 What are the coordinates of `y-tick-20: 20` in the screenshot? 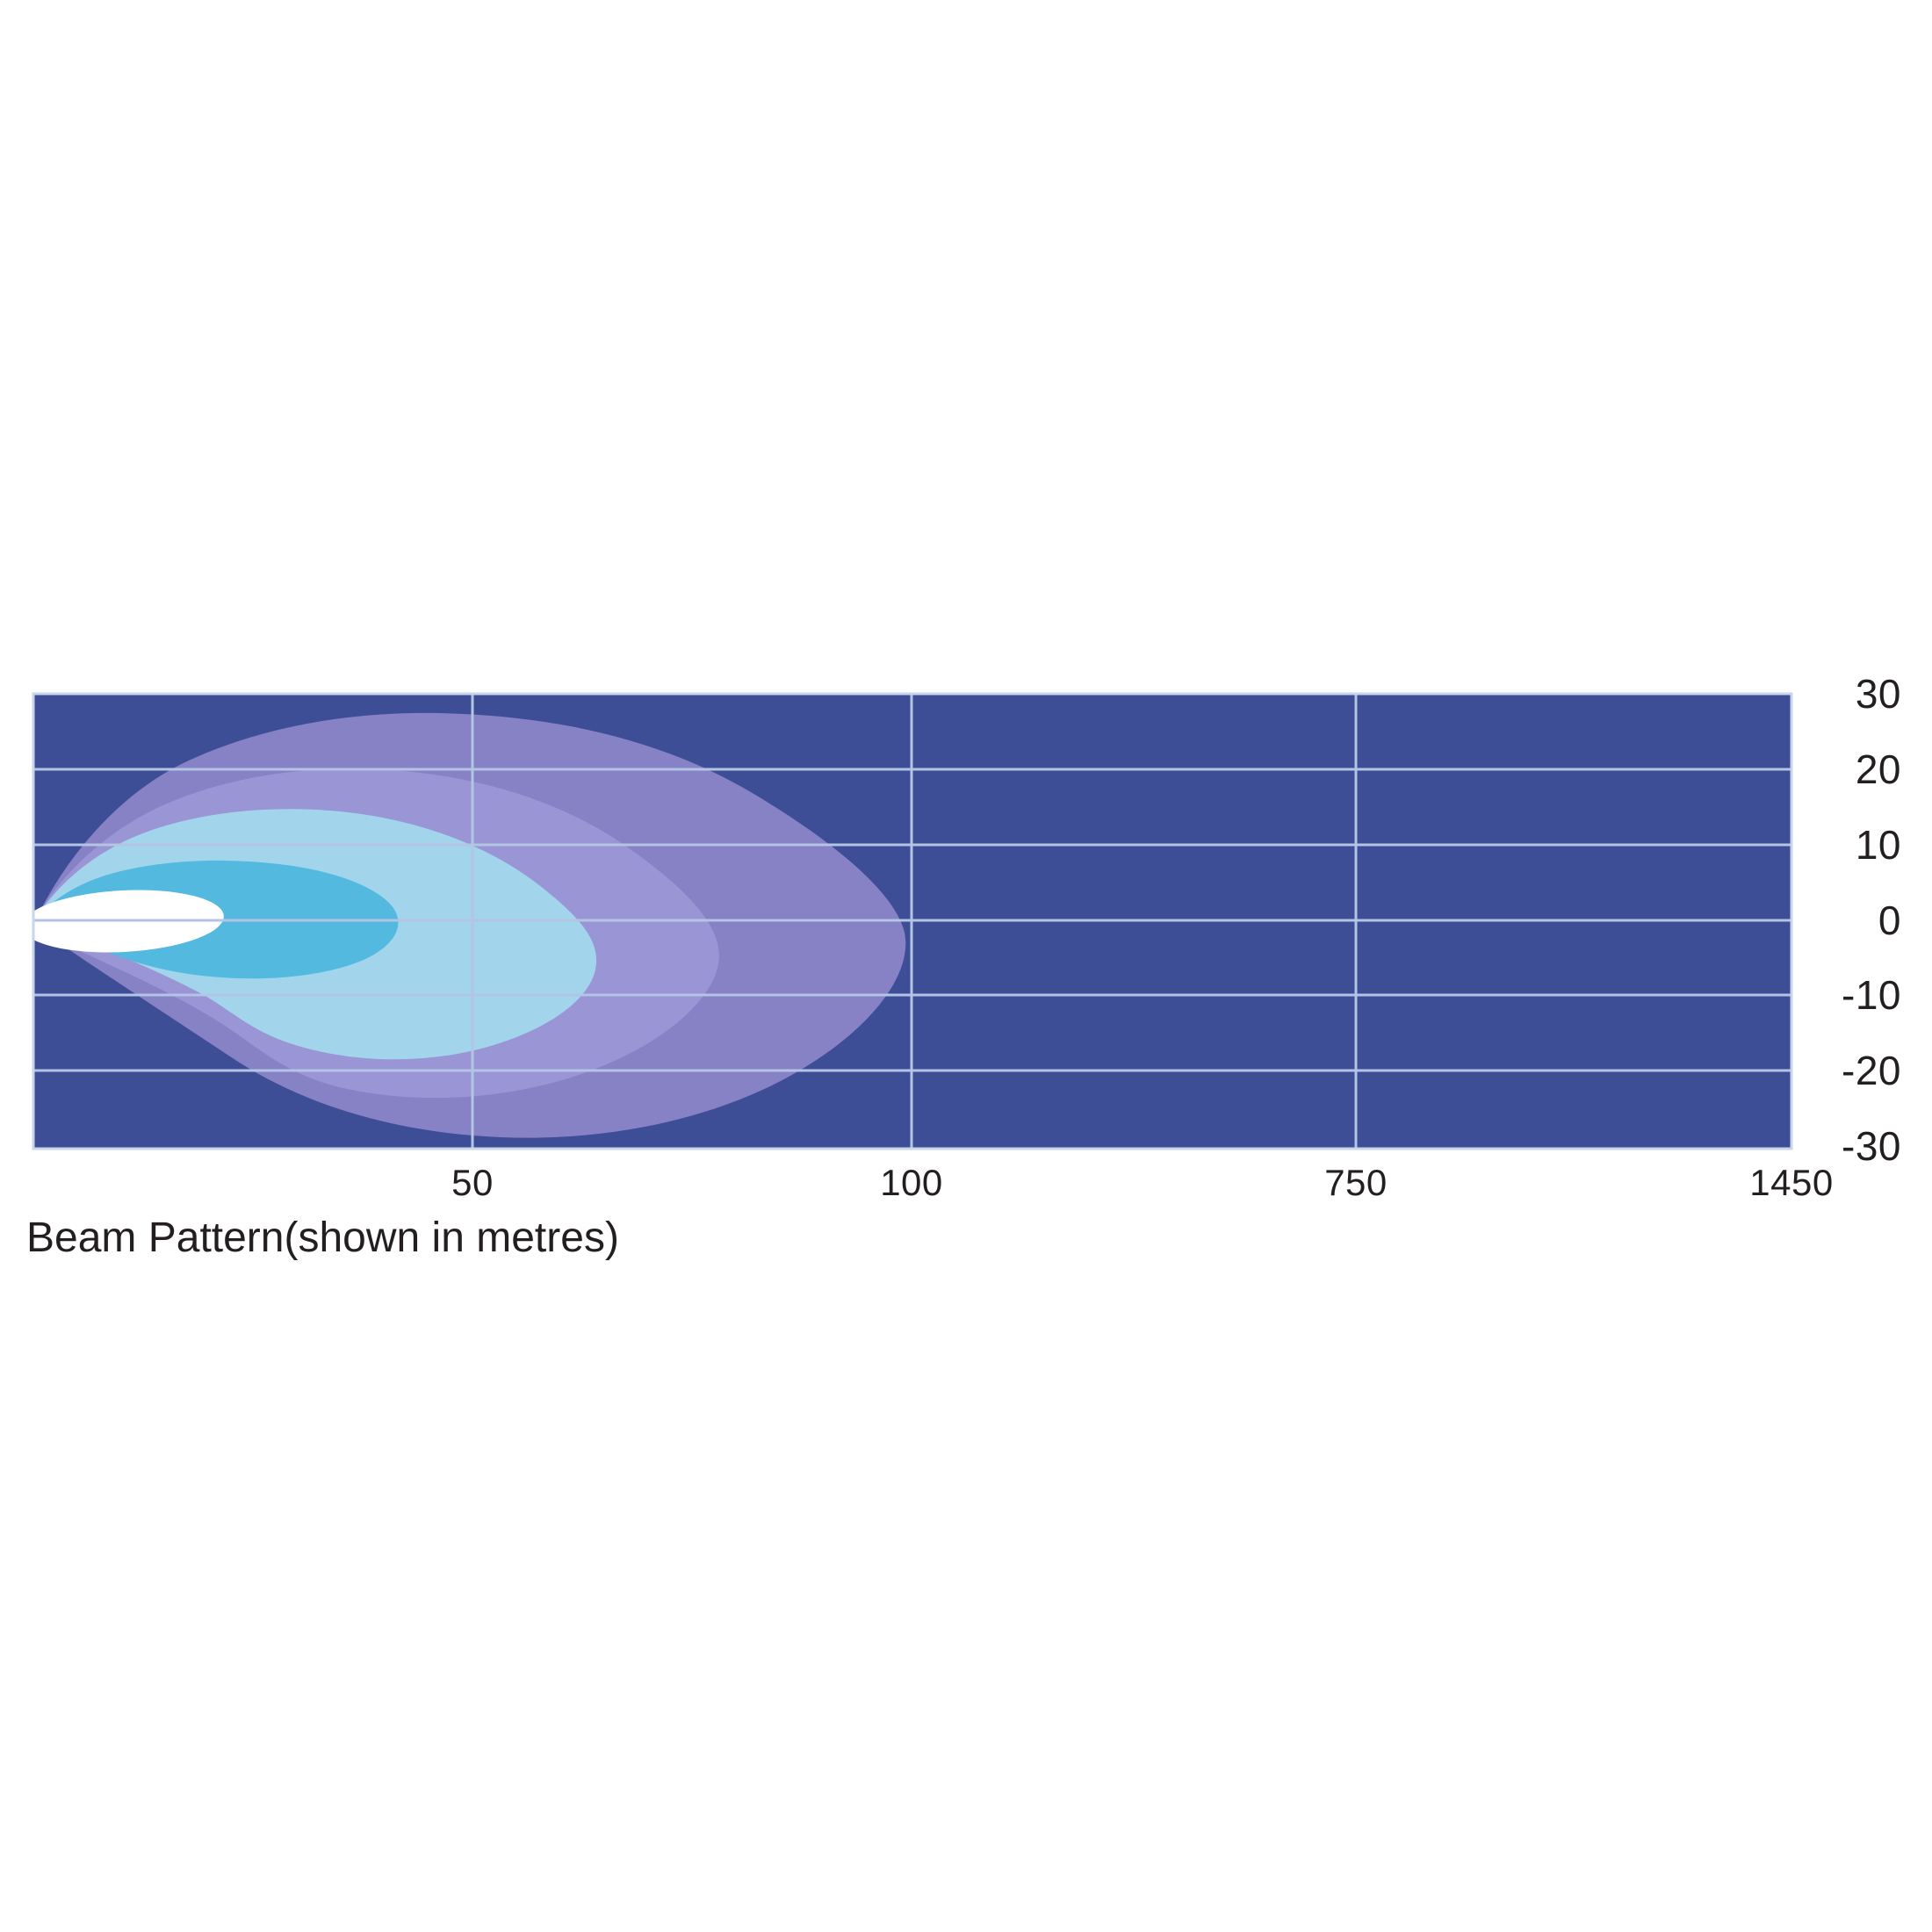 It's located at (1878, 769).